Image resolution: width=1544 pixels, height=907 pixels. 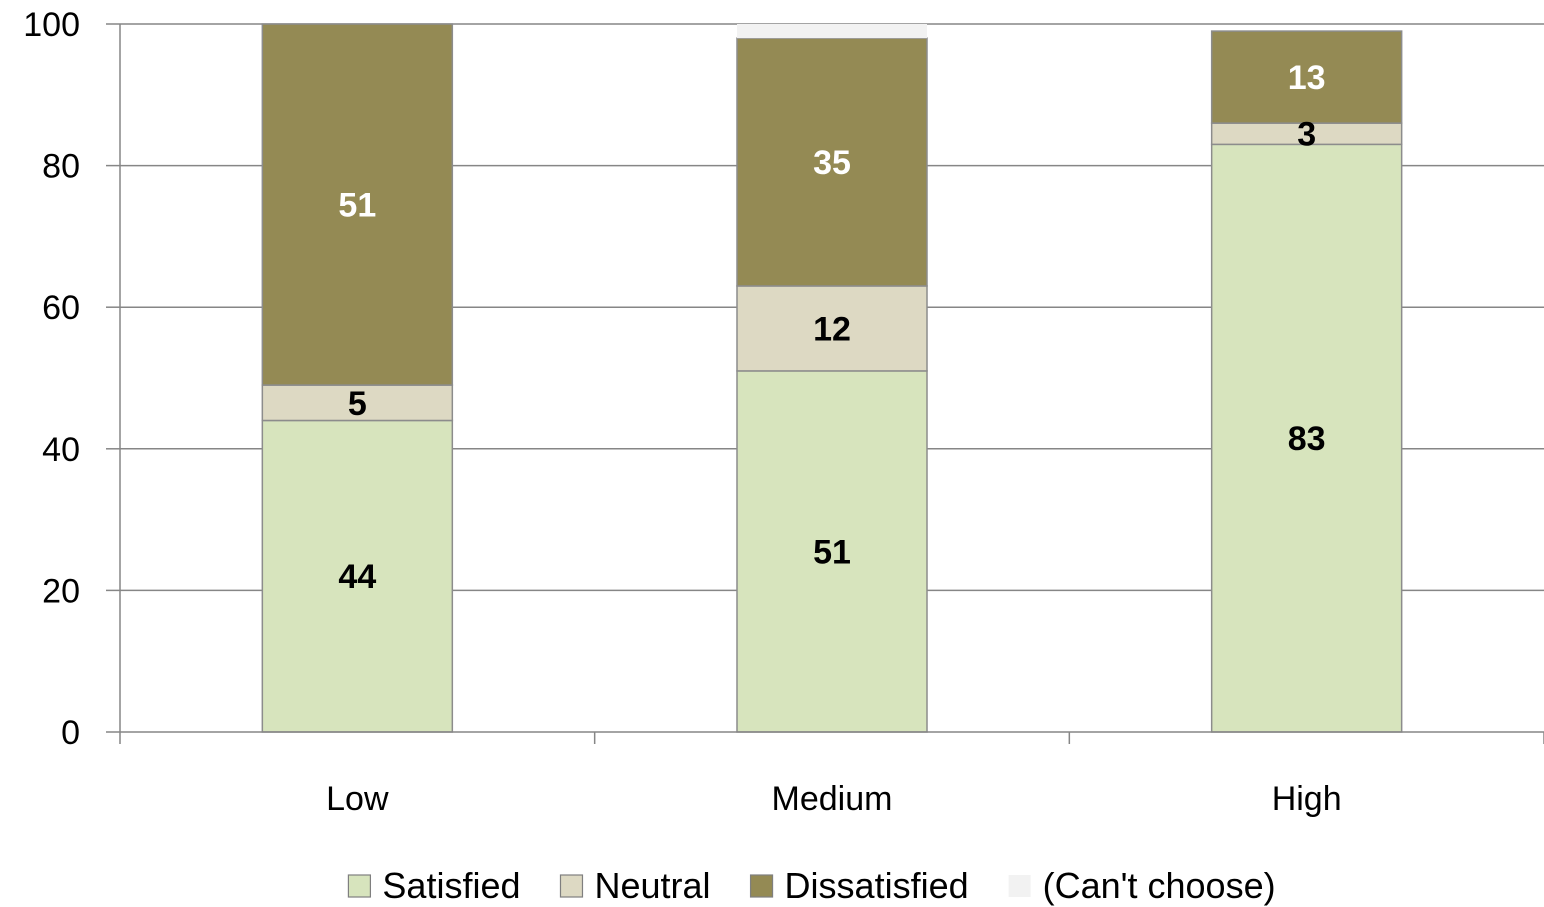 I want to click on y-tick-label-80: 80, so click(x=61, y=167).